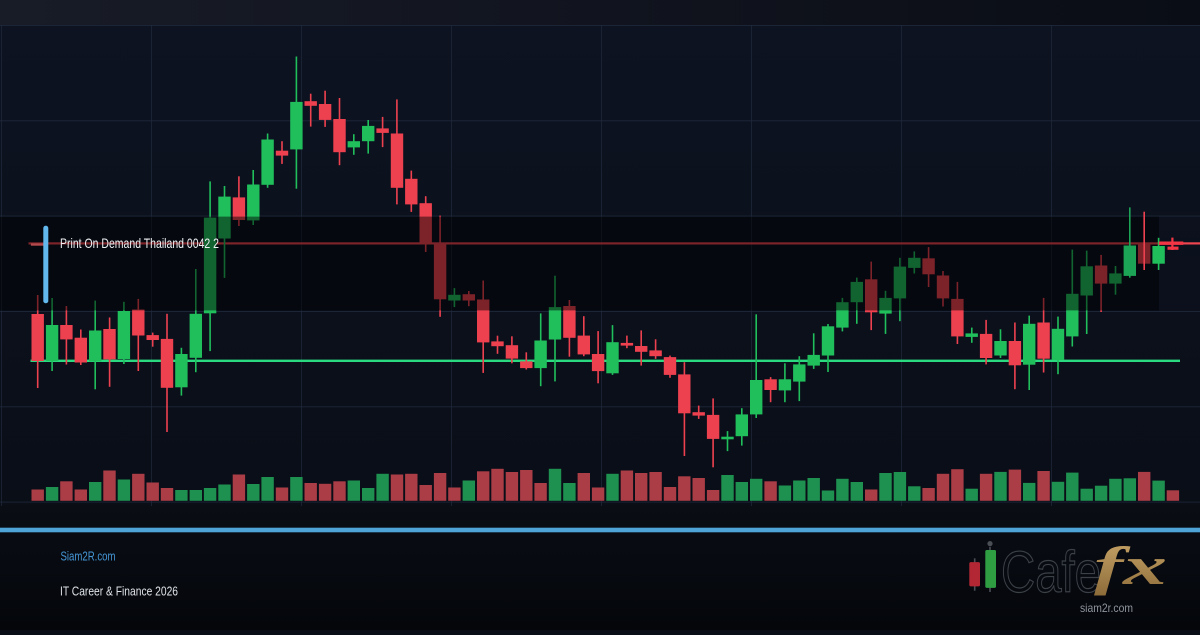 Image resolution: width=1200 pixels, height=635 pixels. Describe the element at coordinates (1106, 608) in the screenshot. I see `svg-text: siam2r.com` at that location.